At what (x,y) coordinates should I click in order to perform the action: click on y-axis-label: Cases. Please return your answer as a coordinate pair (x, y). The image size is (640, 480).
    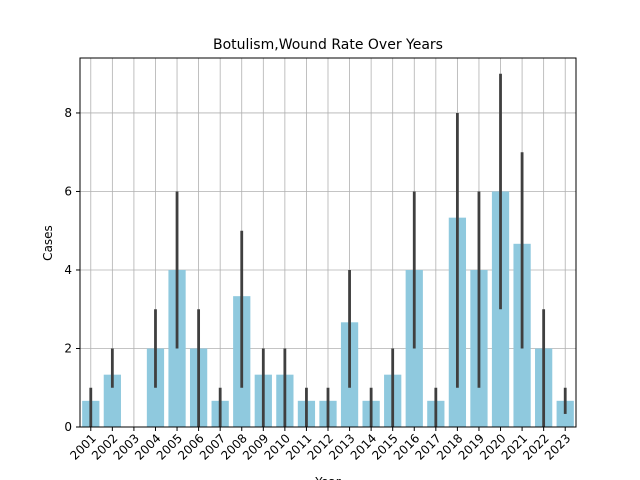
    Looking at the image, I should click on (48, 243).